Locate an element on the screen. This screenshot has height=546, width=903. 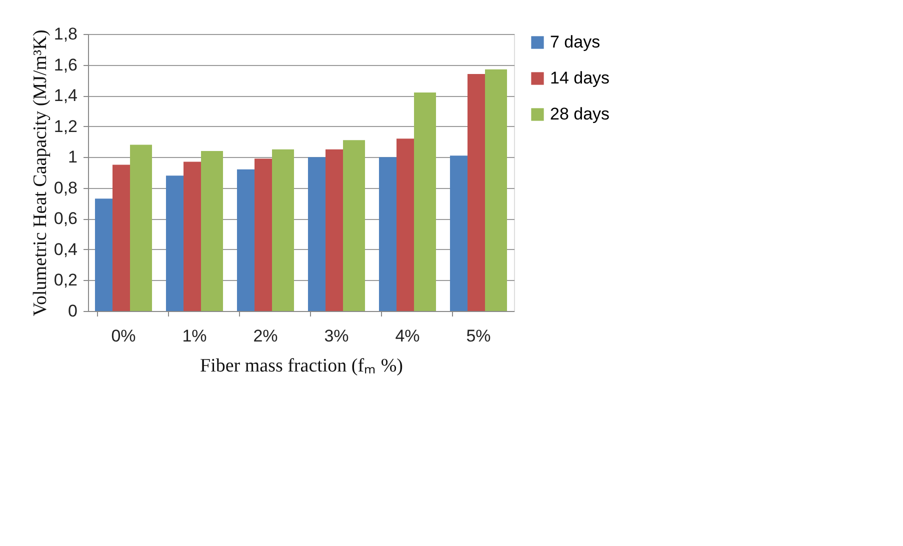
legend-label: 7 days is located at coordinates (575, 42).